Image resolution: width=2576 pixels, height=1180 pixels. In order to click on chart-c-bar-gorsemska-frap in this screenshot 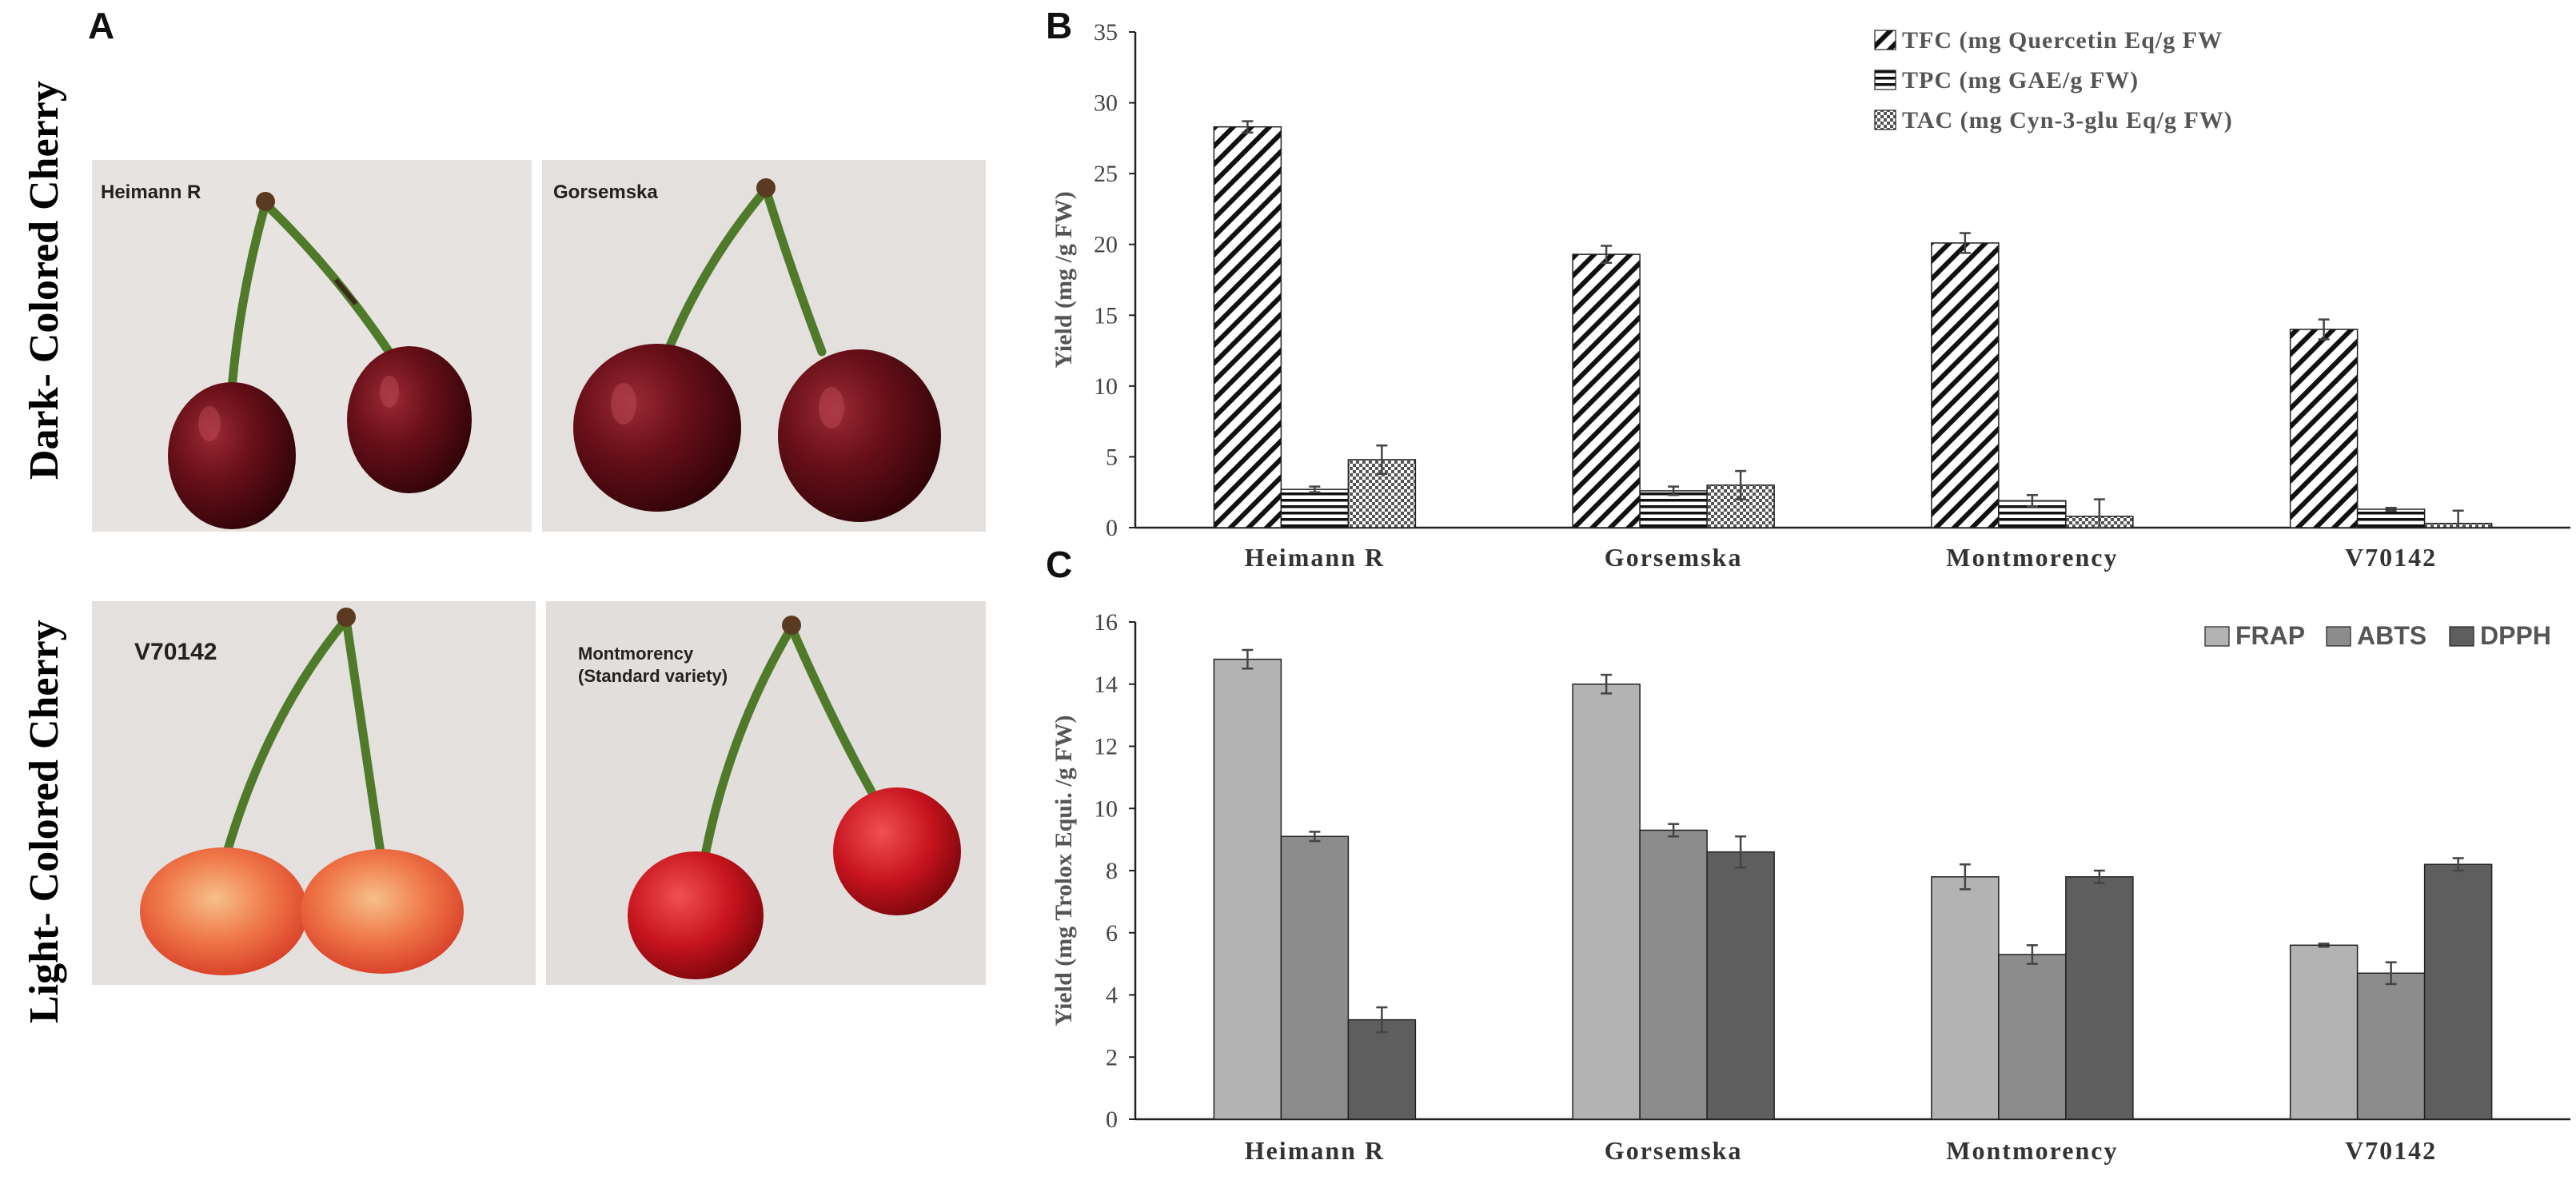, I will do `click(1607, 902)`.